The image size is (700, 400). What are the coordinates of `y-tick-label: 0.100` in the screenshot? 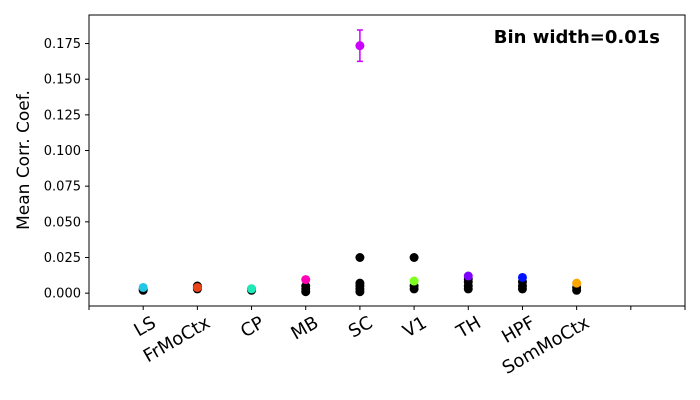 It's located at (62, 151).